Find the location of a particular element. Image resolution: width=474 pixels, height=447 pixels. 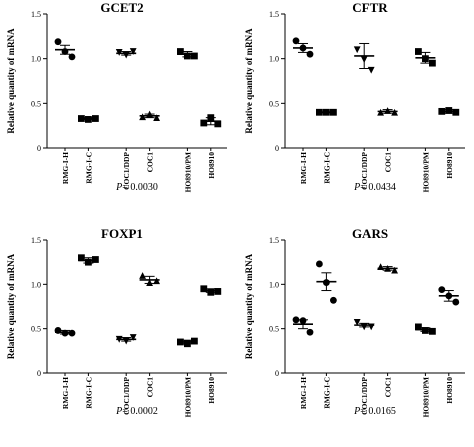

x-tick-label: COC1/DDP is located at coordinates (364, 171).